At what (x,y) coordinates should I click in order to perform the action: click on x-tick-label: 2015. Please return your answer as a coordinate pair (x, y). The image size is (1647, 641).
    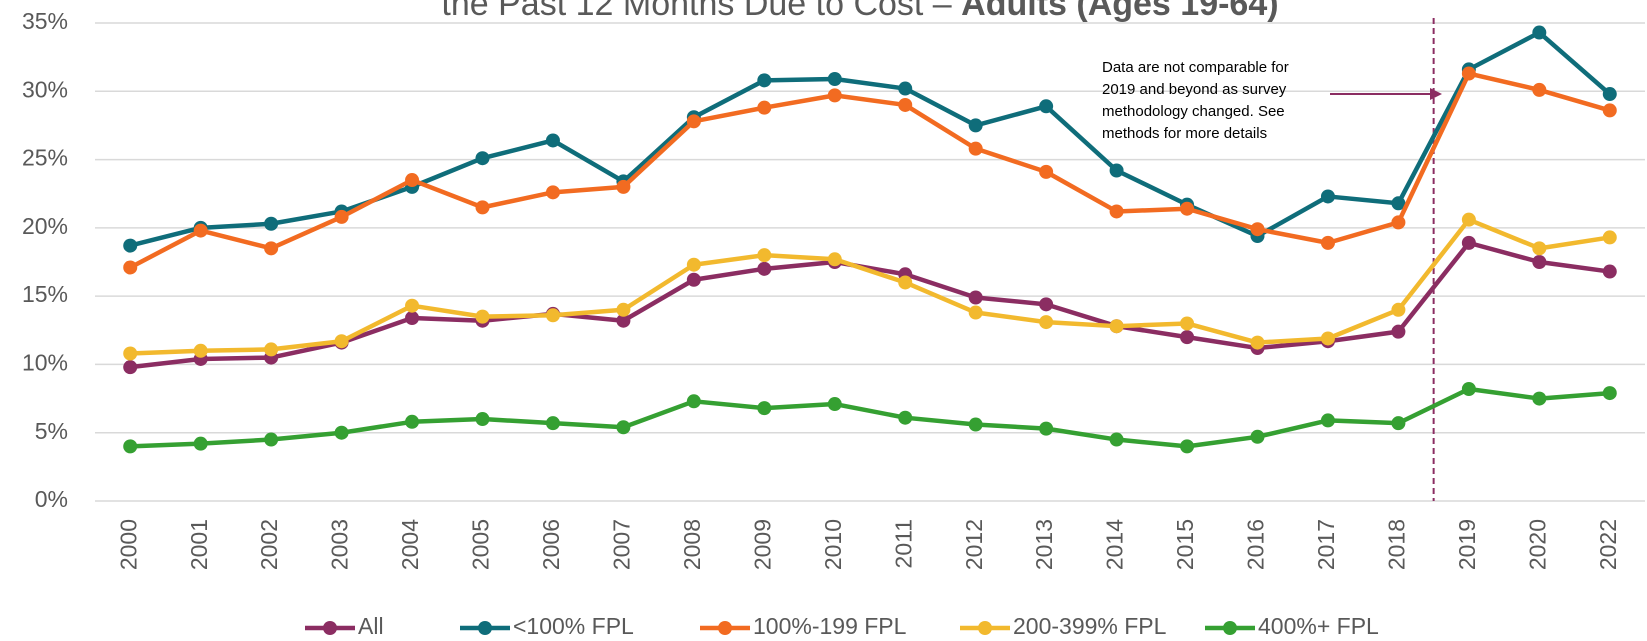
    Looking at the image, I should click on (1185, 544).